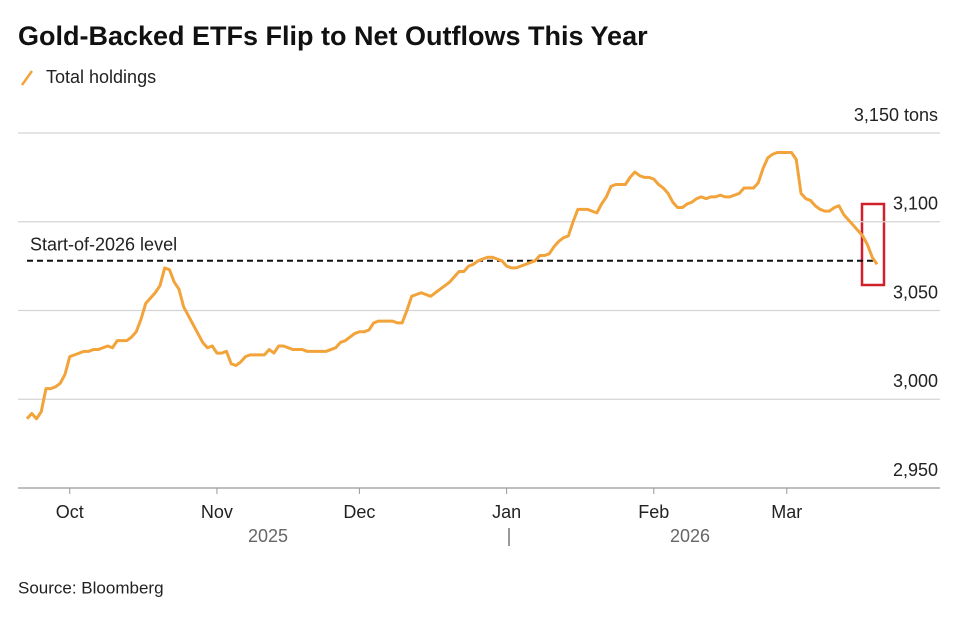 The height and width of the screenshot is (629, 974). Describe the element at coordinates (27, 78) in the screenshot. I see `legend-swatch` at that location.